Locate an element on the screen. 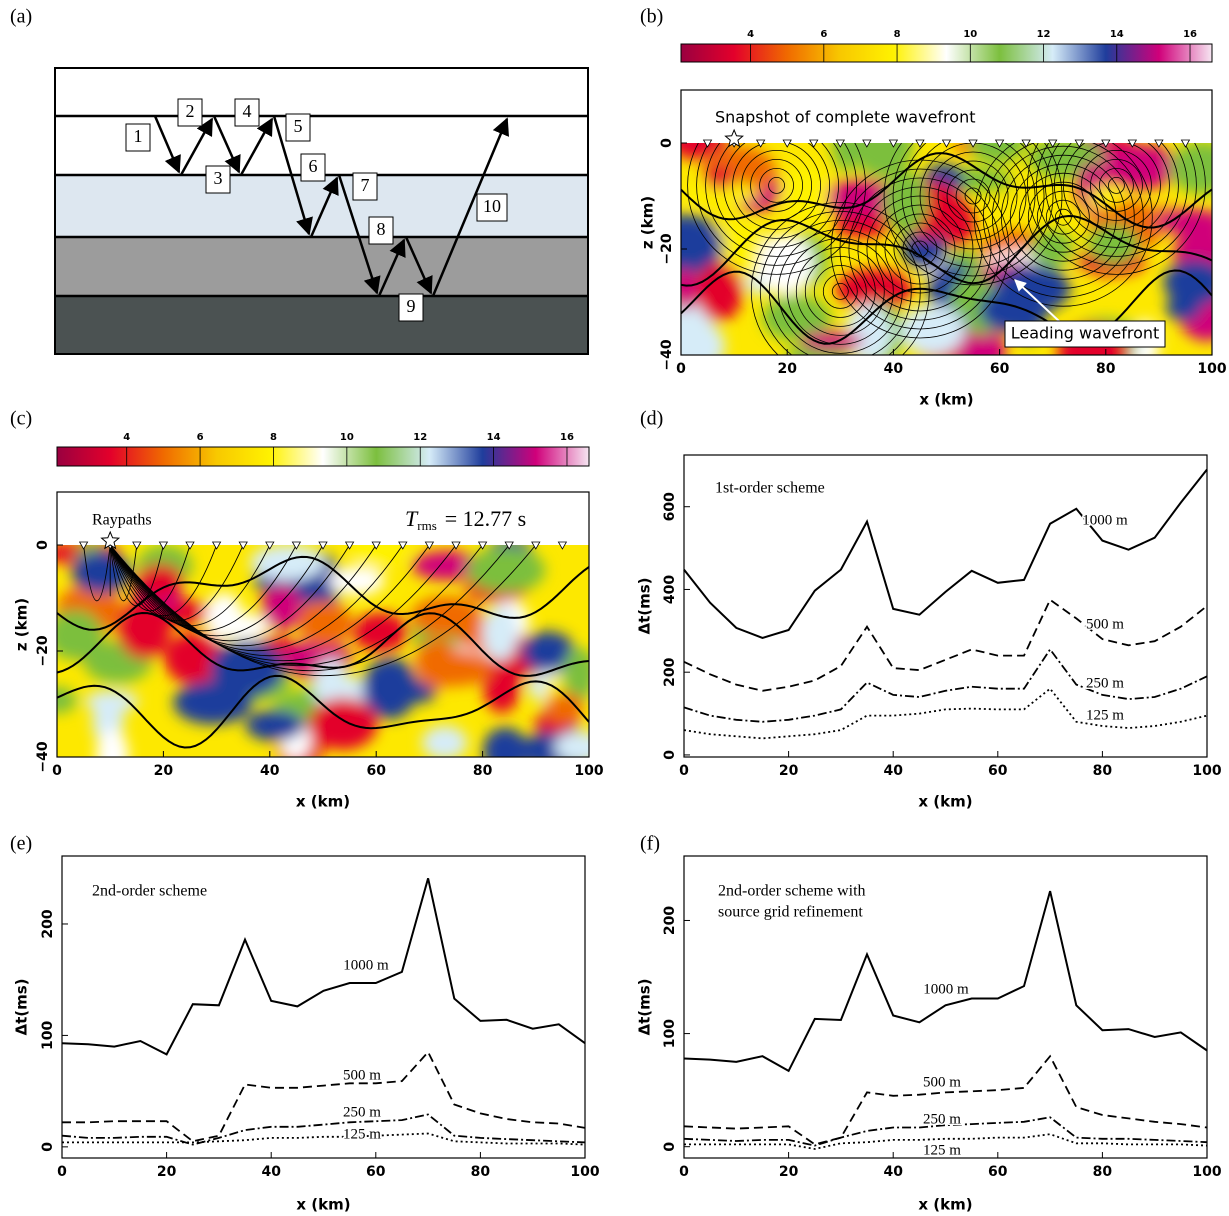 This screenshot has height=1216, width=1229. interface is located at coordinates (946, 250).